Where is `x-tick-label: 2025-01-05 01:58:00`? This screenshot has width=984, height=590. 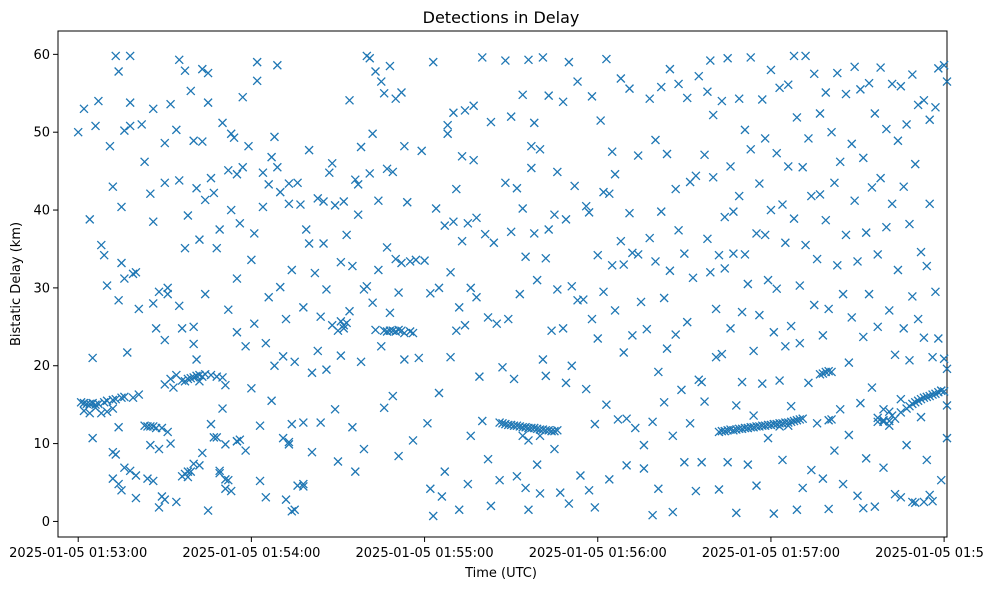
x-tick-label: 2025-01-05 01:58:00 is located at coordinates (929, 553).